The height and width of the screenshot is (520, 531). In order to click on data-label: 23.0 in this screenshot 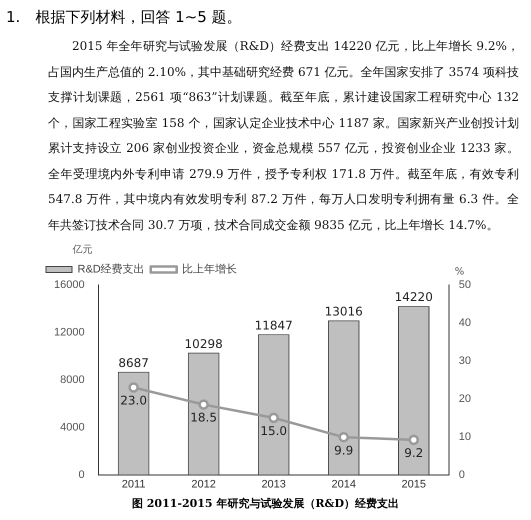, I will do `click(133, 401)`.